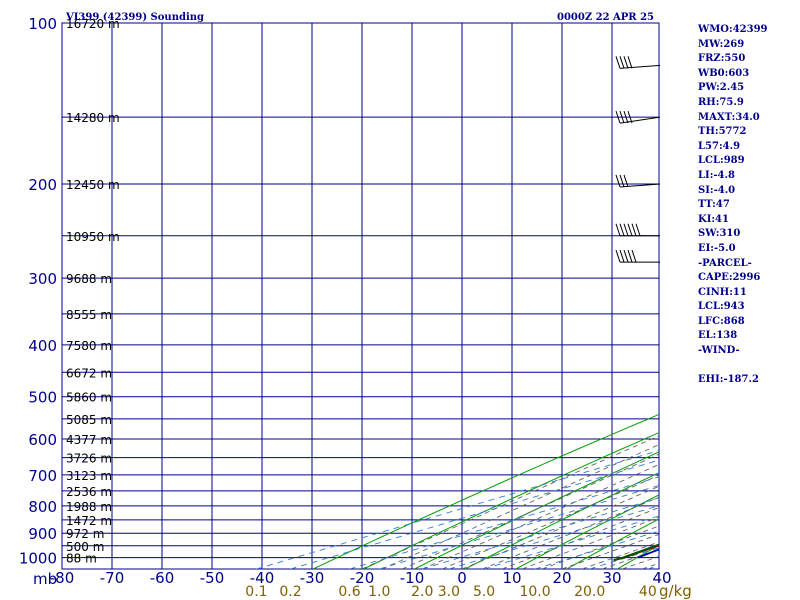 The image size is (800, 600). I want to click on pressure-tick-label: 700, so click(42, 476).